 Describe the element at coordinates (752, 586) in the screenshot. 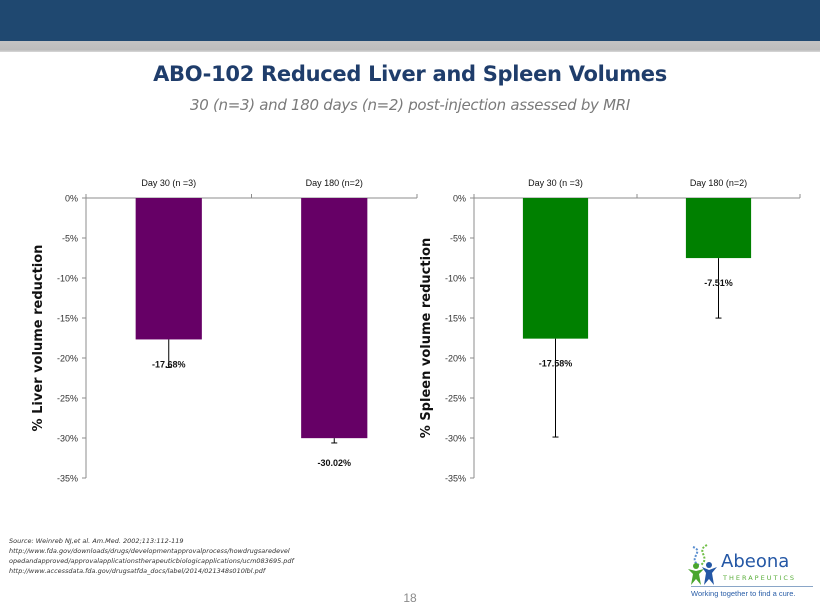

I see `logo-divider` at that location.